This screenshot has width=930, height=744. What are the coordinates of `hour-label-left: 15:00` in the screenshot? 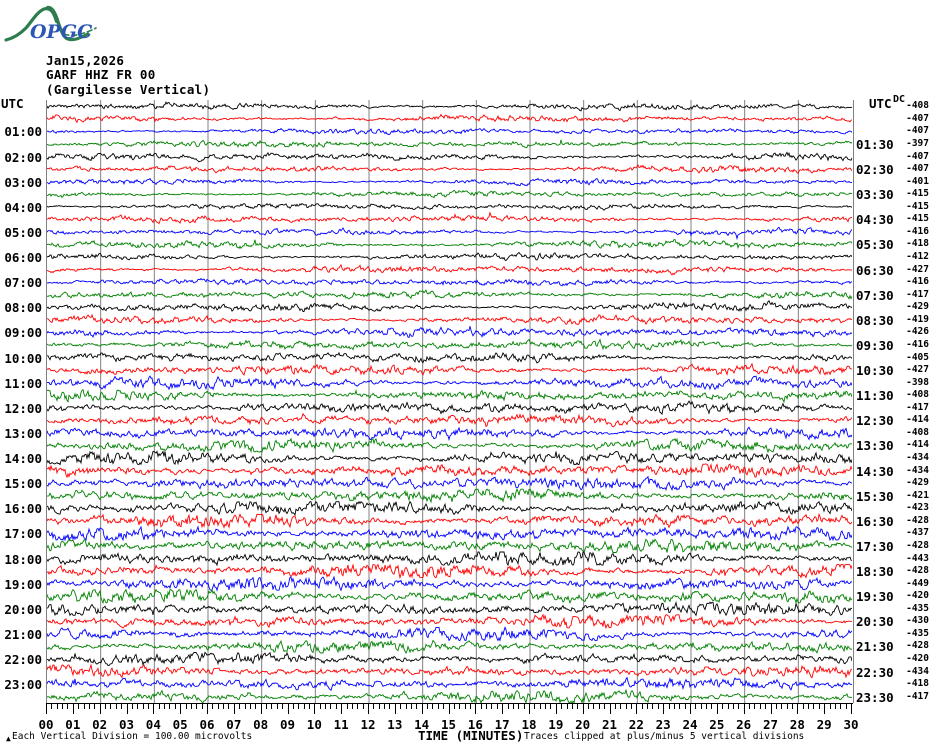 It's located at (23, 484).